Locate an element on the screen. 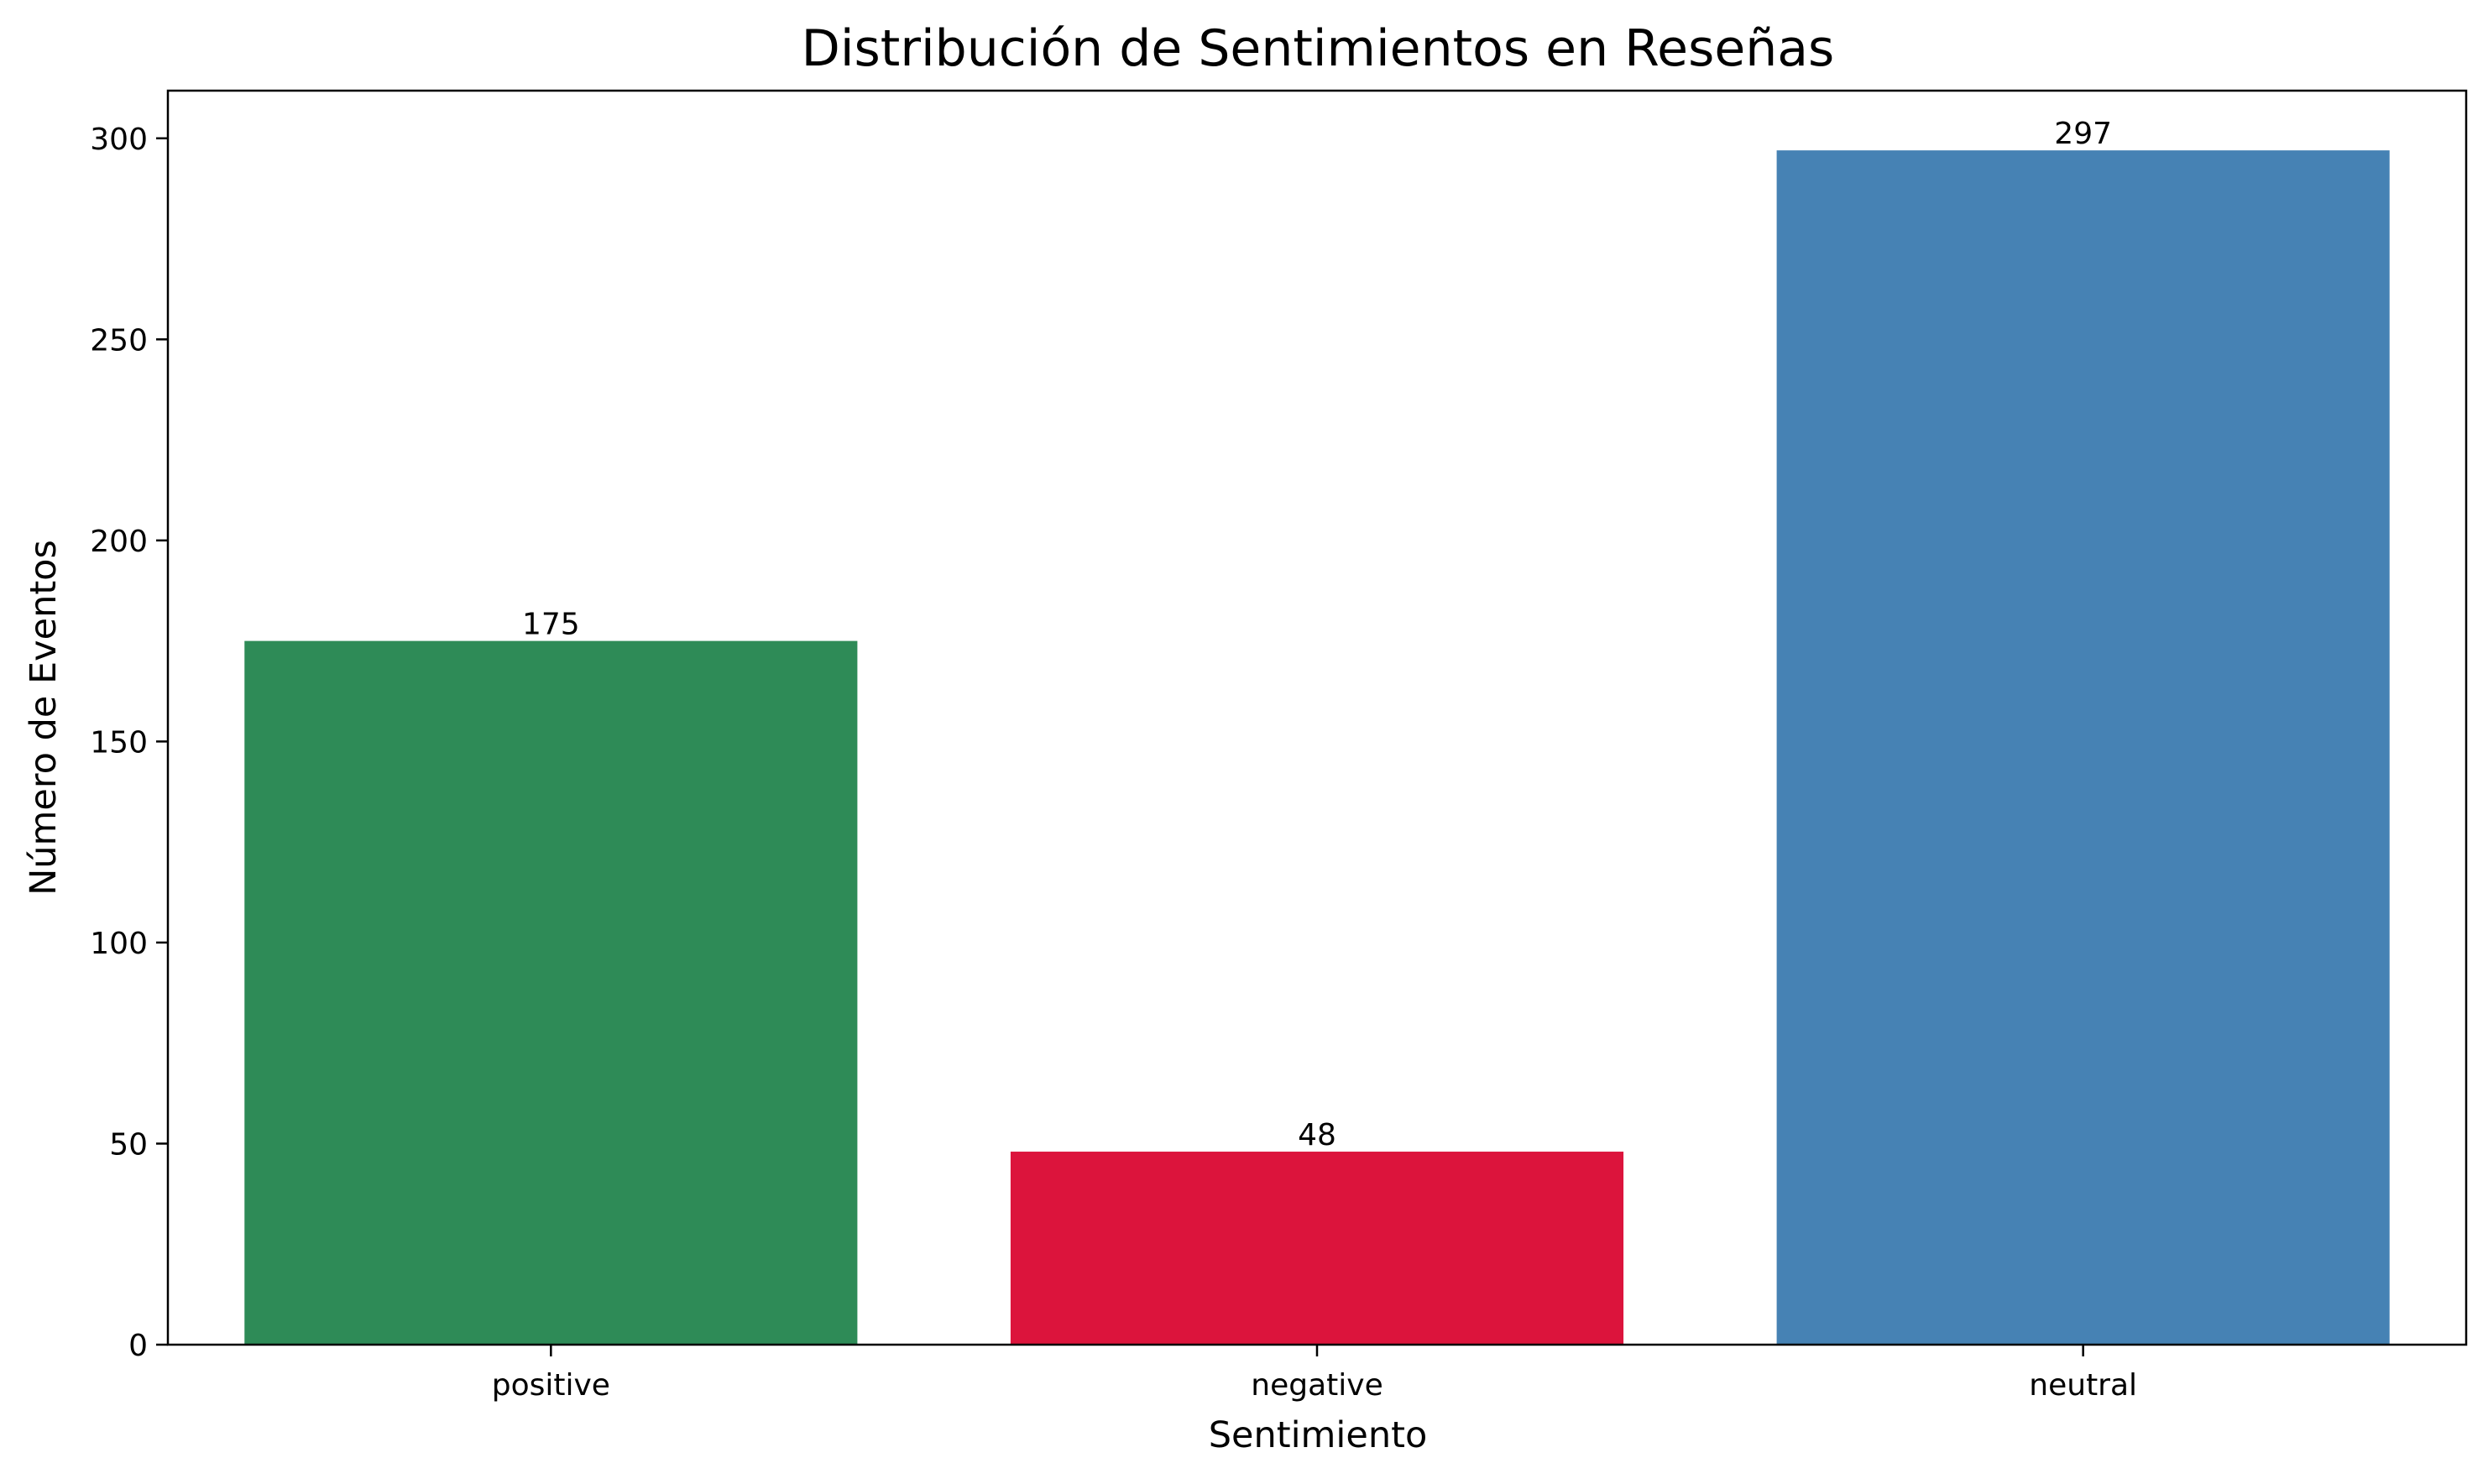 Image resolution: width=2488 pixels, height=1484 pixels. data-label-neutral: 297 is located at coordinates (2083, 134).